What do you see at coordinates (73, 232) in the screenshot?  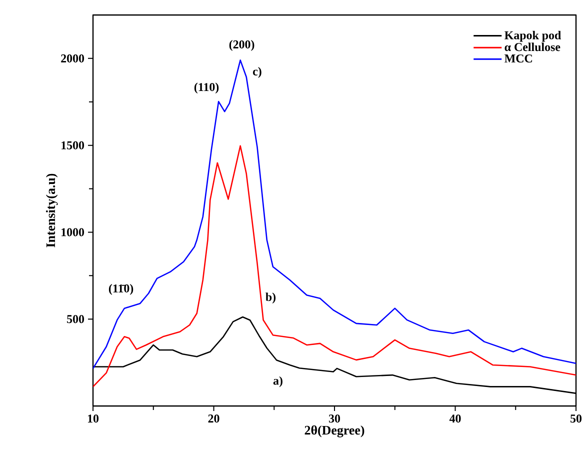 I see `y-tick-label: 1000` at bounding box center [73, 232].